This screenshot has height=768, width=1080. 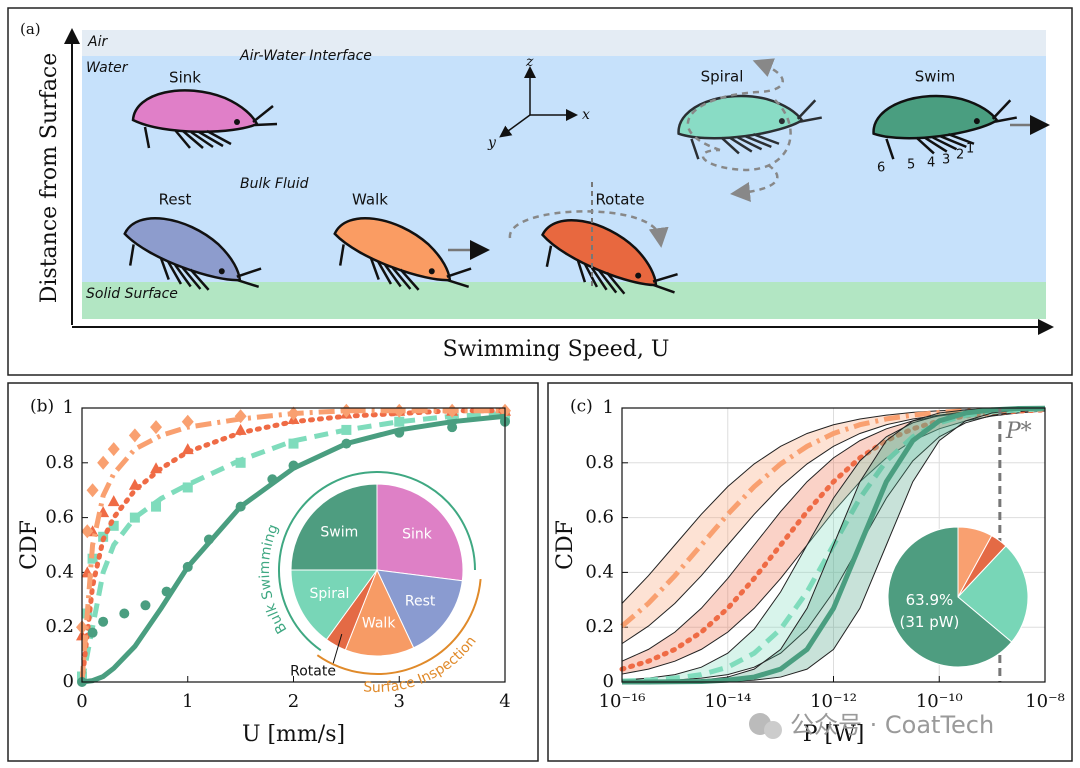 I want to click on x-tick-label: 10⁻⁸, so click(x=1045, y=701).